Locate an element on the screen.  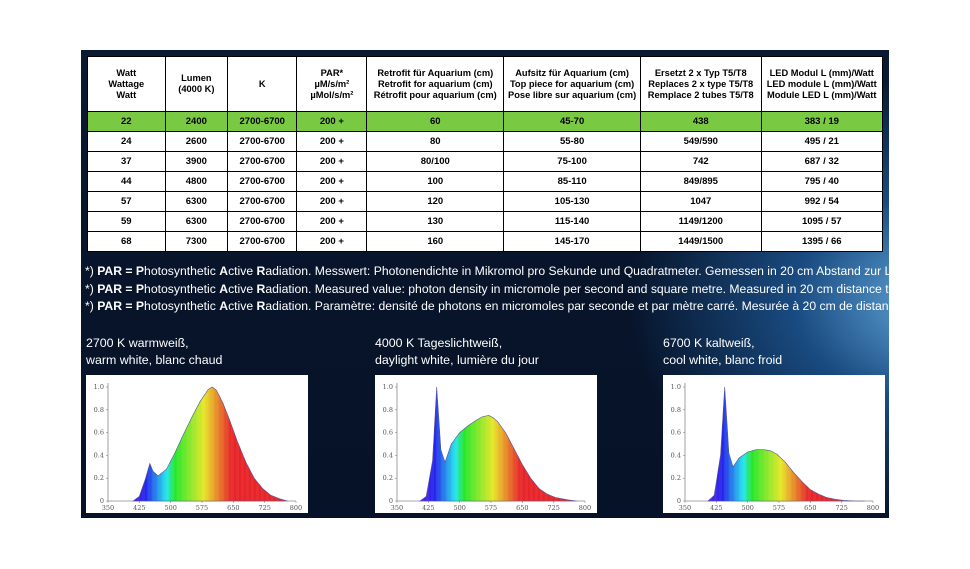
spectrum-chart-6700k: 1.0 0.8 0.6 0.4 0.2 0 350 425 500 575 650 725 800 is located at coordinates (774, 444).